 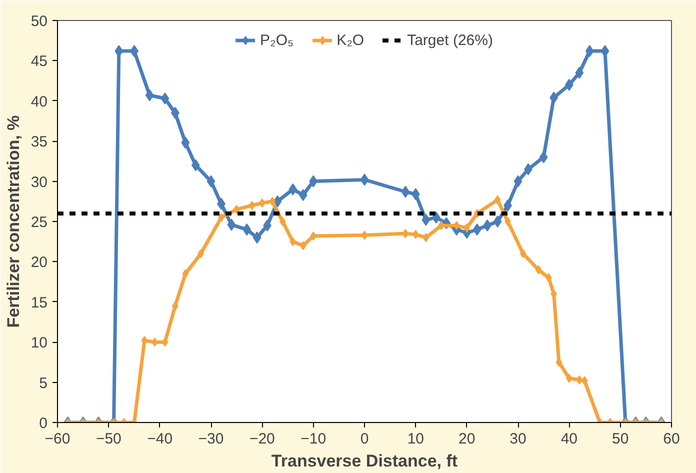 I want to click on x-axis-title: Transverse Distance, ft, so click(x=364, y=461).